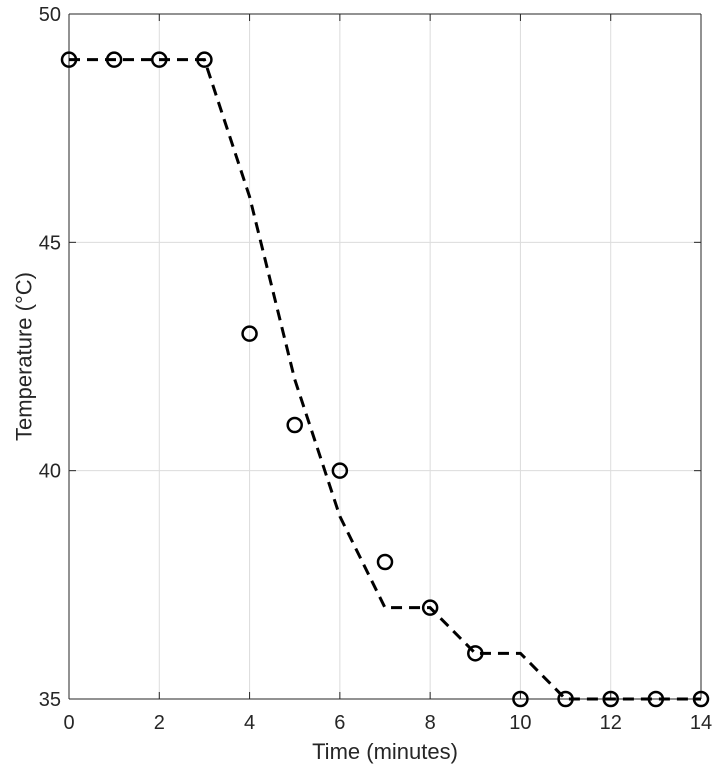 Image resolution: width=713 pixels, height=767 pixels. Describe the element at coordinates (50, 700) in the screenshot. I see `y-tick-label: 35` at that location.